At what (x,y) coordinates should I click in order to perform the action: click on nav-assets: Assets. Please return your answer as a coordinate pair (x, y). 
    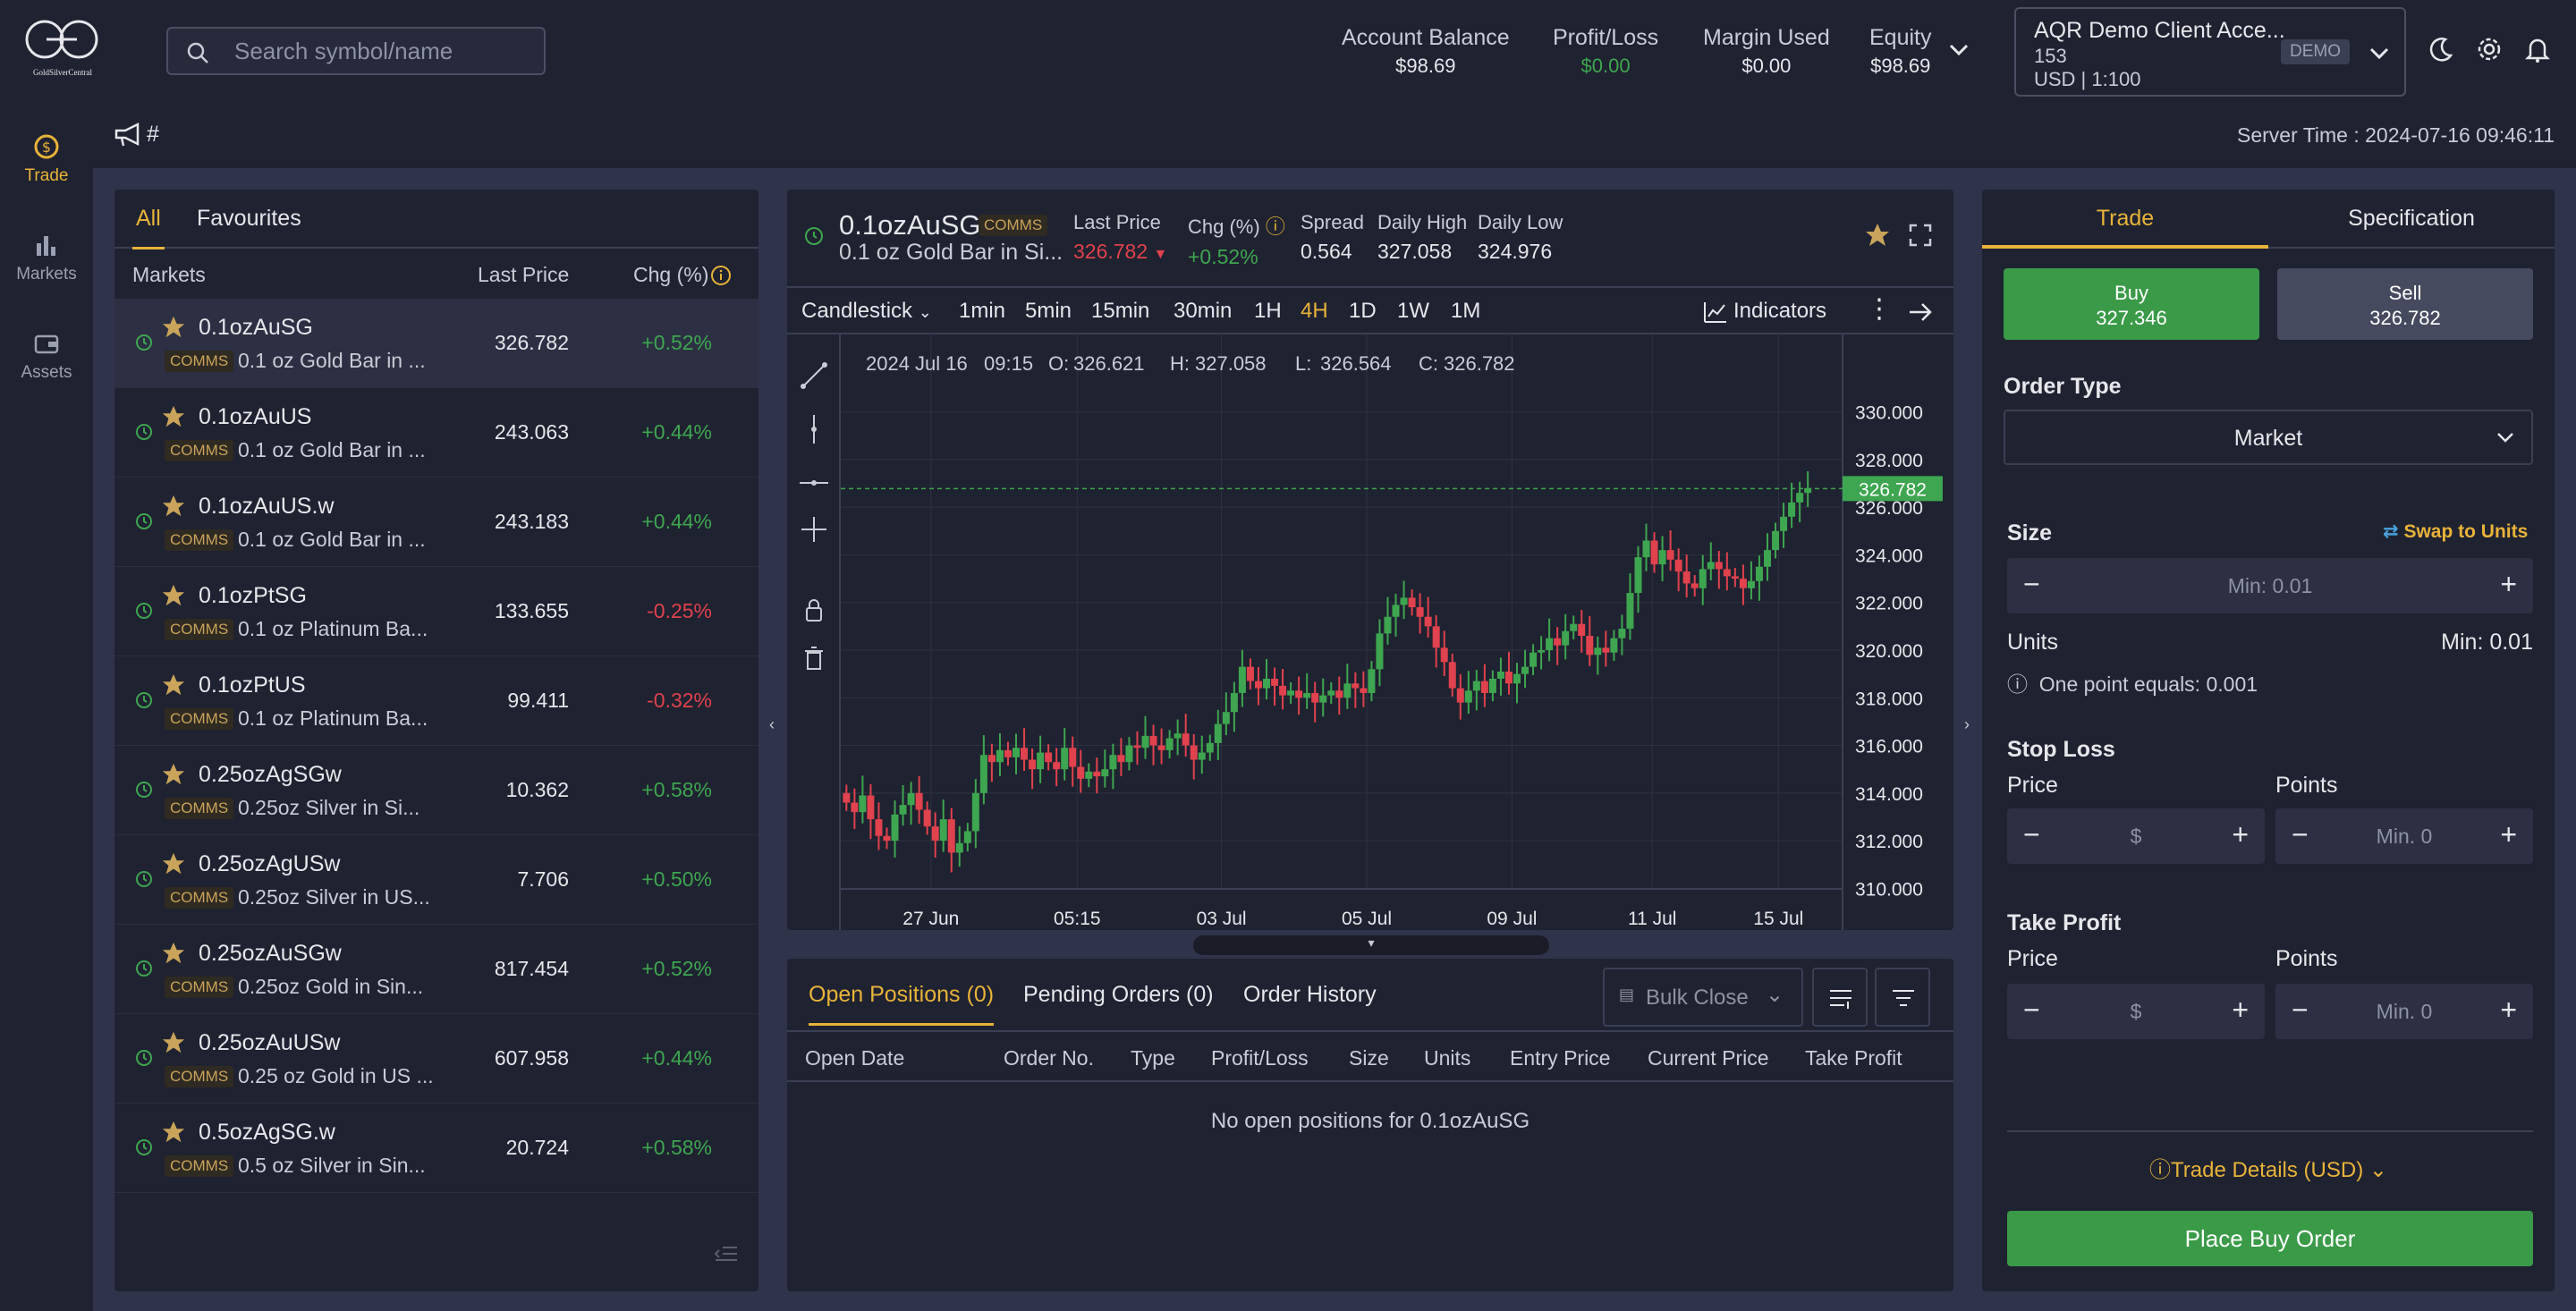
    Looking at the image, I should click on (46, 356).